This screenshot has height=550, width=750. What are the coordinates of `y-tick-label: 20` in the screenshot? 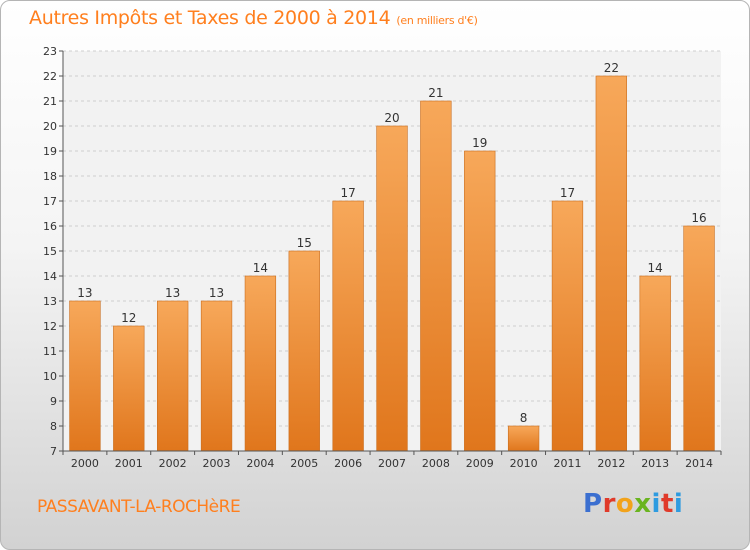 It's located at (50, 126).